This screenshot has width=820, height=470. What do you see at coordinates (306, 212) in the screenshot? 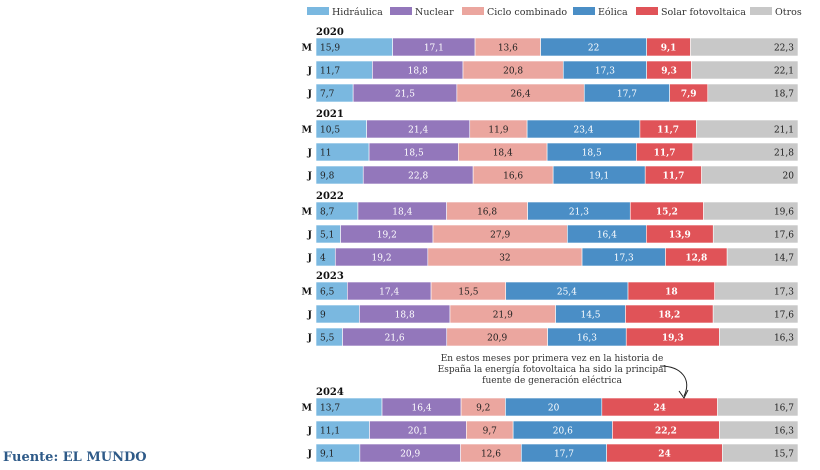
I see `month-label: M` at bounding box center [306, 212].